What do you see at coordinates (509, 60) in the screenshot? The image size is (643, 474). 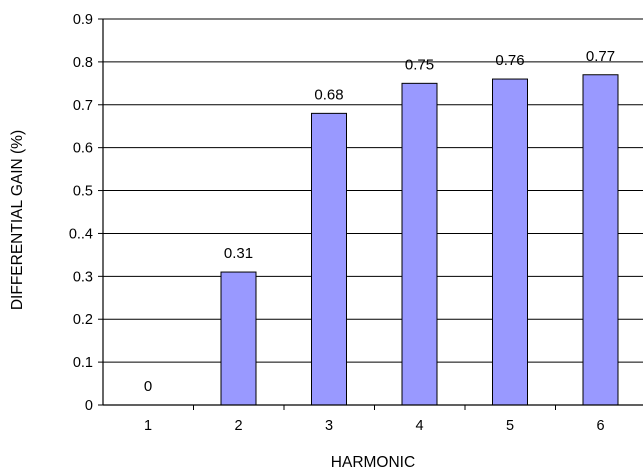 I see `data-label: 0.76` at bounding box center [509, 60].